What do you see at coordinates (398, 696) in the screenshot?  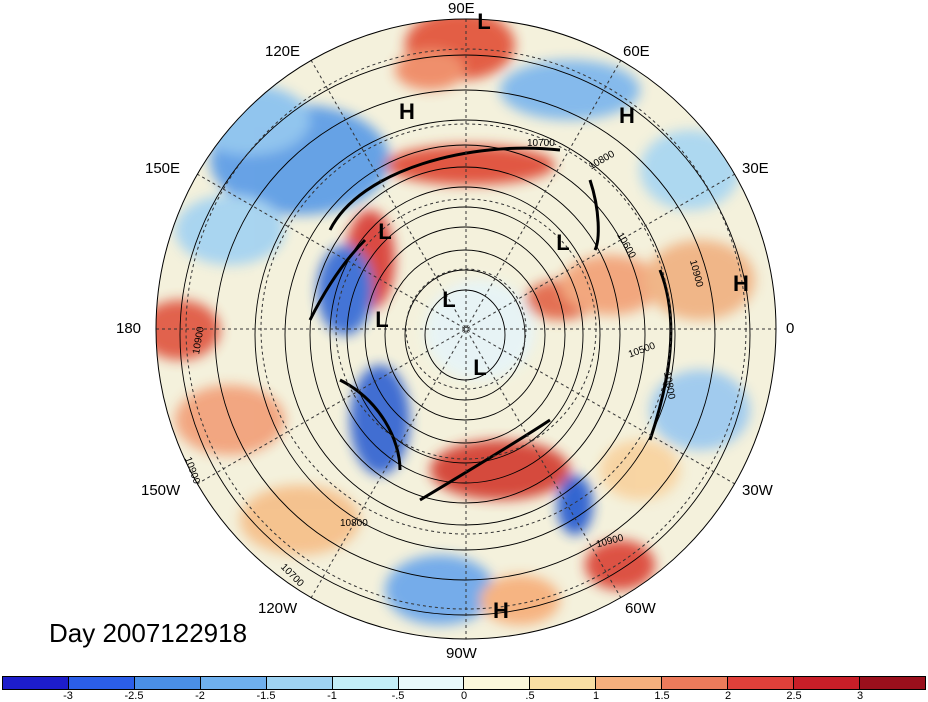 I see `colorbar-tick-label: -.5` at bounding box center [398, 696].